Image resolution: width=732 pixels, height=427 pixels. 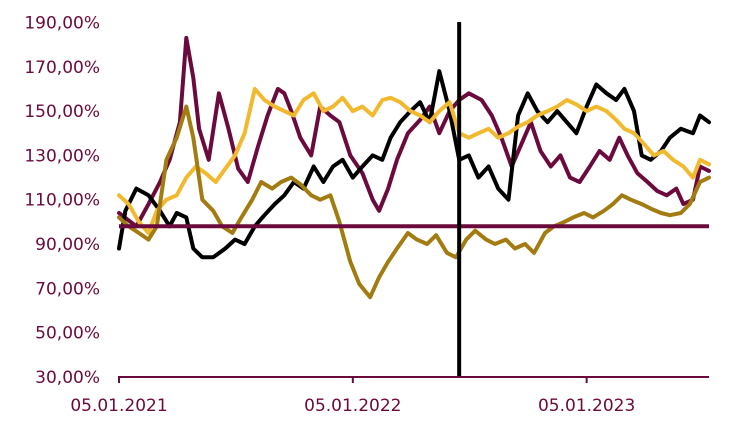 What do you see at coordinates (118, 406) in the screenshot?
I see `x-tick-label: 05.01.2021` at bounding box center [118, 406].